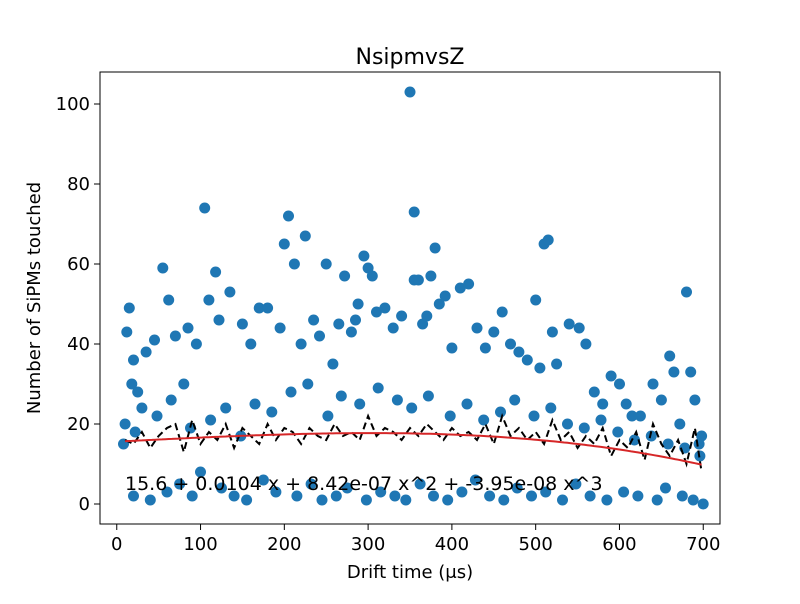 Image resolution: width=800 pixels, height=604 pixels. Describe the element at coordinates (535, 544) in the screenshot. I see `x-tick-label: 500` at that location.